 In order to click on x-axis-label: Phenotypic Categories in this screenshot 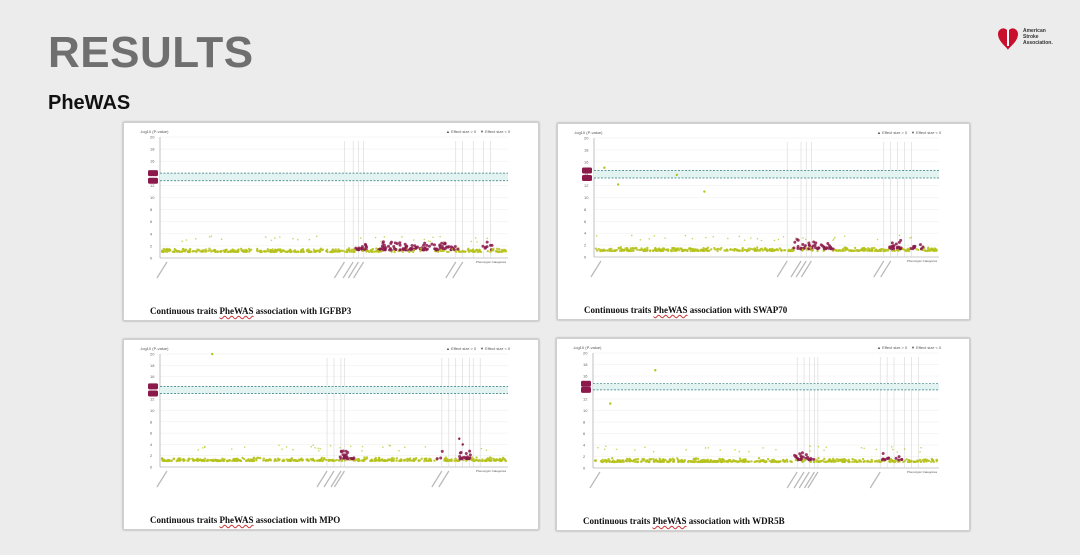, I will do `click(922, 261)`.